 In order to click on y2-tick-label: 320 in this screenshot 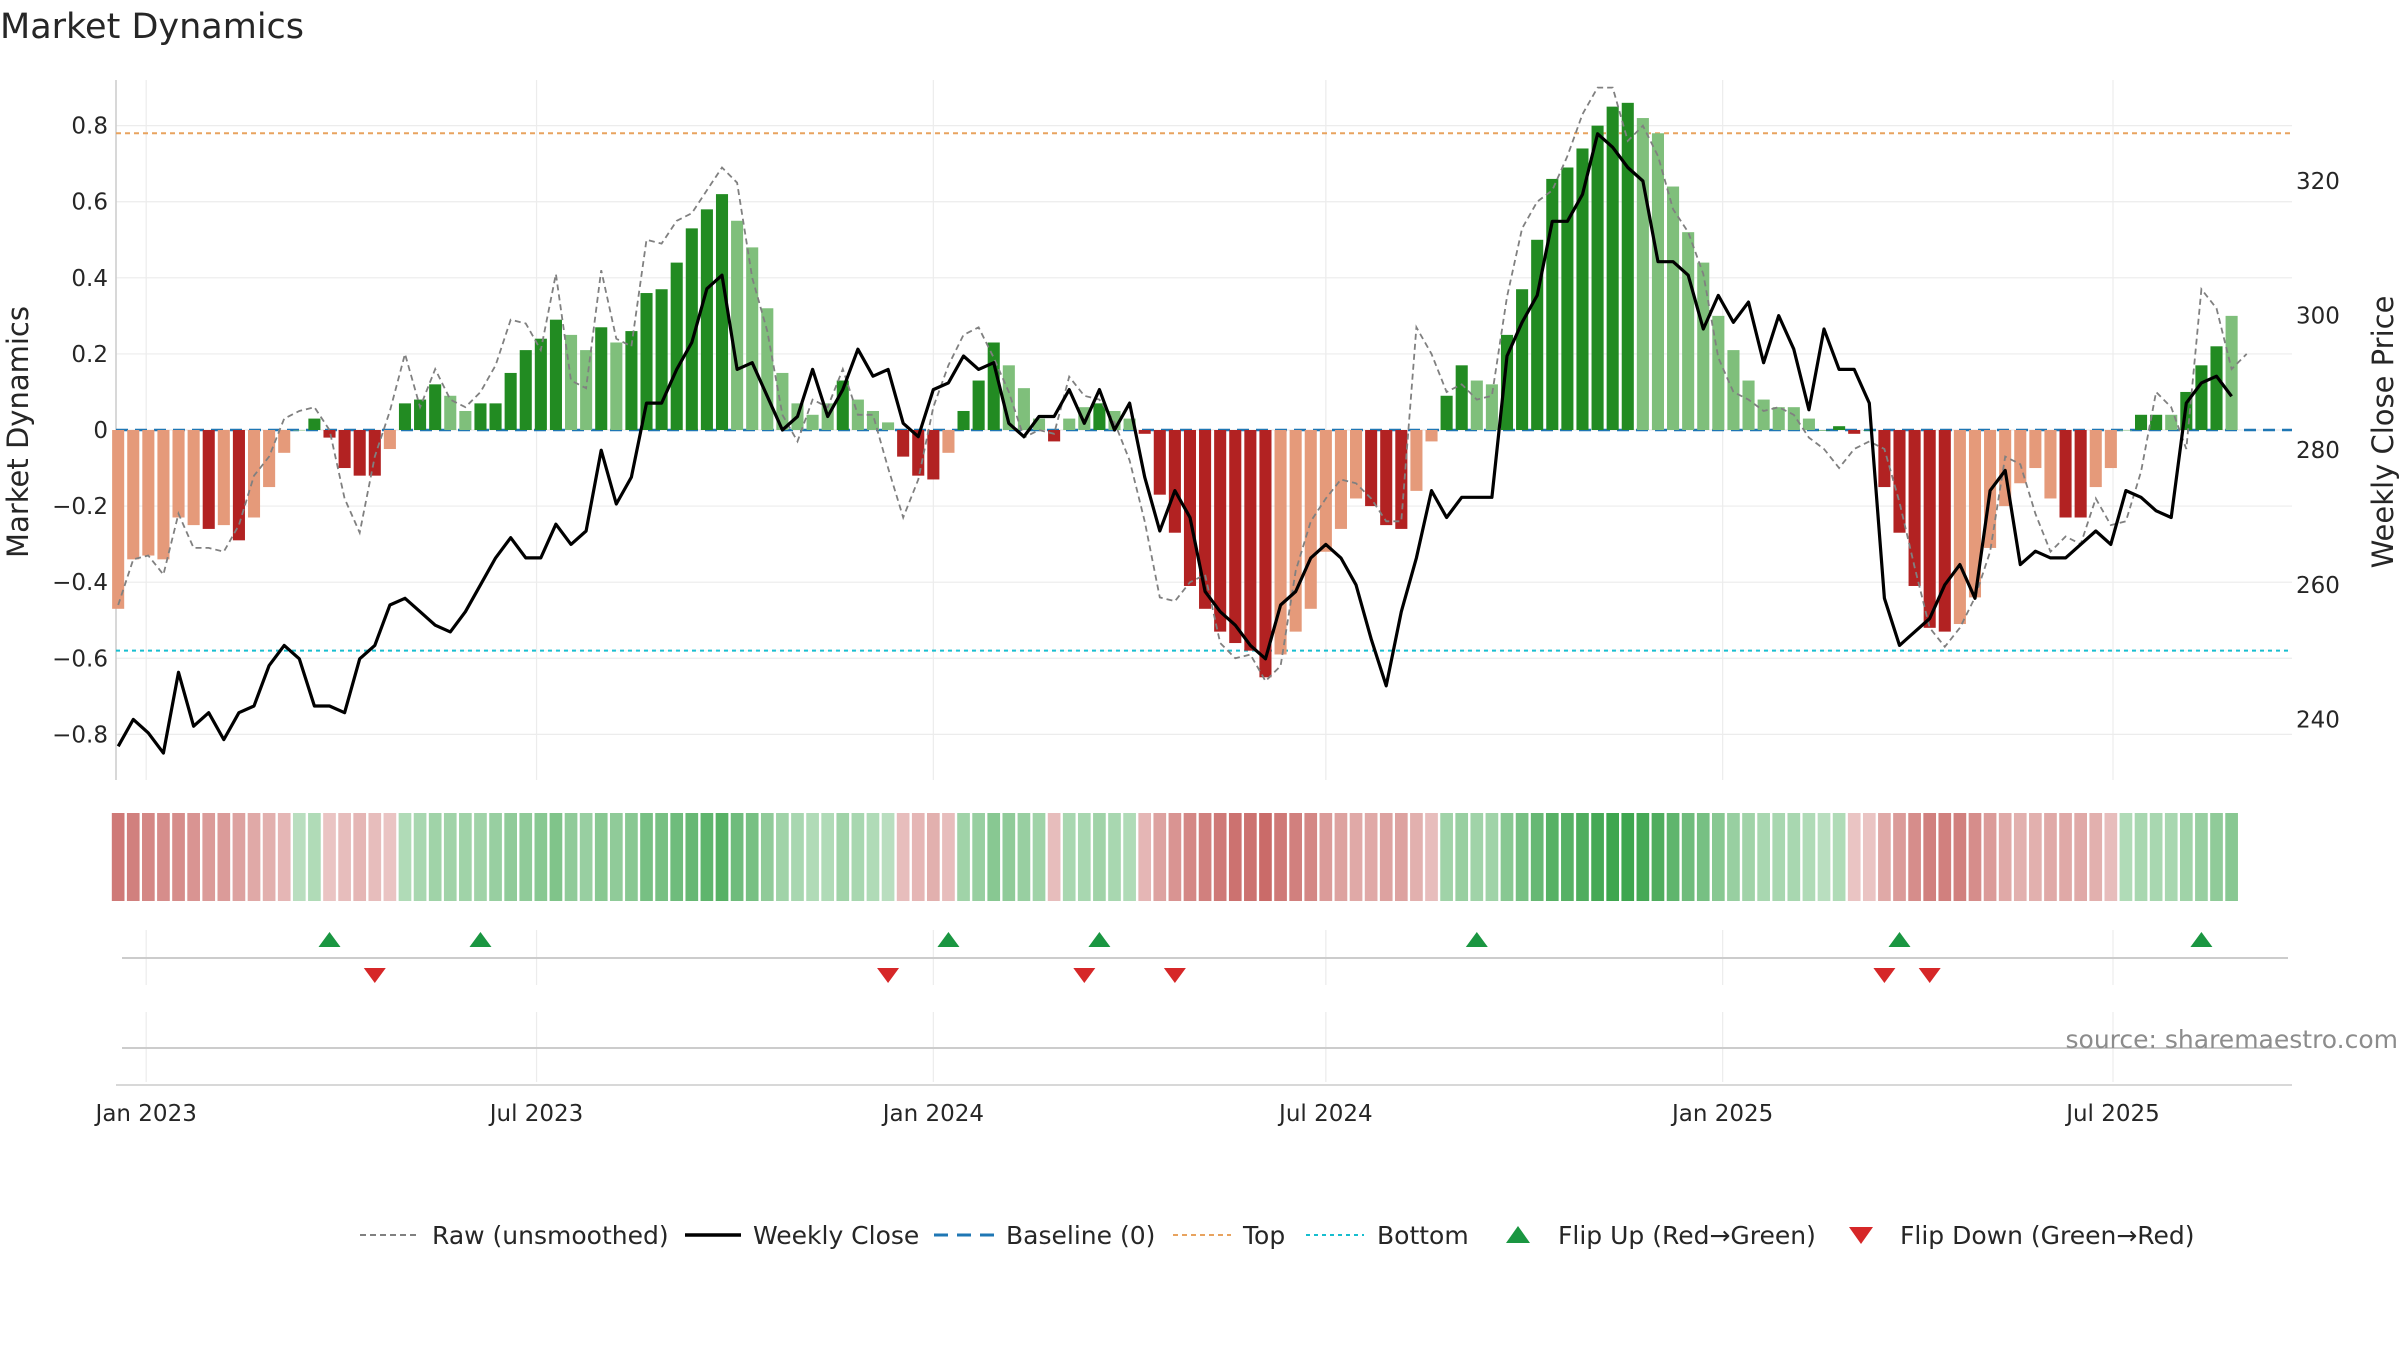, I will do `click(2318, 182)`.